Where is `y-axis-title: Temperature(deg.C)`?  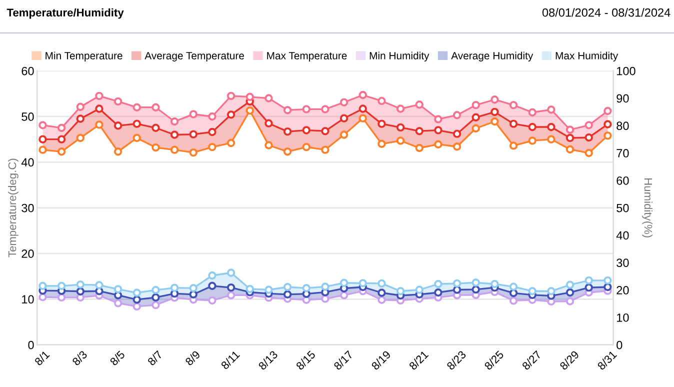 y-axis-title: Temperature(deg.C) is located at coordinates (13, 208).